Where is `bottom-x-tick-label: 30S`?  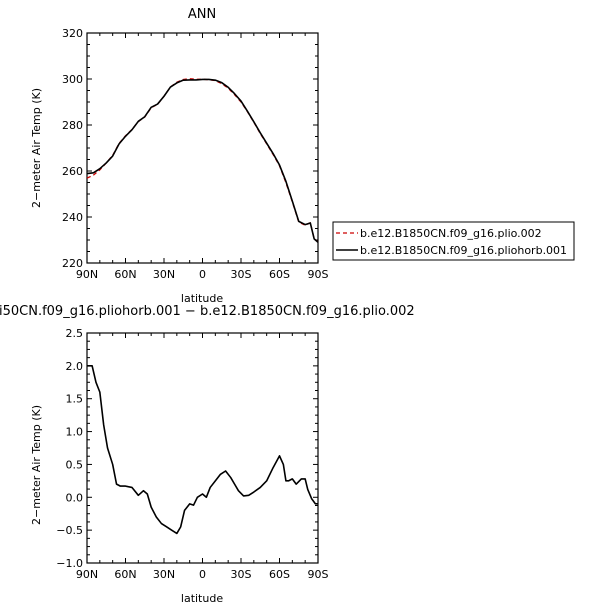 bottom-x-tick-label: 30S is located at coordinates (241, 574).